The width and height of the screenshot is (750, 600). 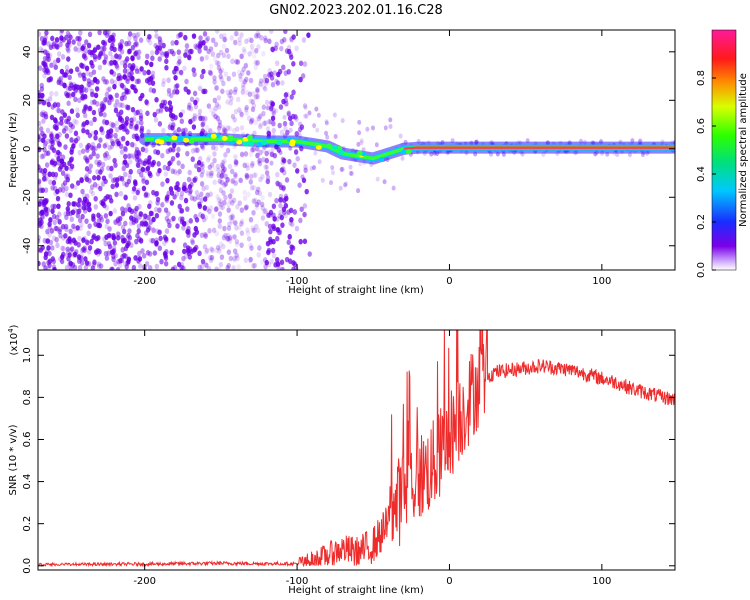 What do you see at coordinates (449, 581) in the screenshot?
I see `x-tick-label: 0` at bounding box center [449, 581].